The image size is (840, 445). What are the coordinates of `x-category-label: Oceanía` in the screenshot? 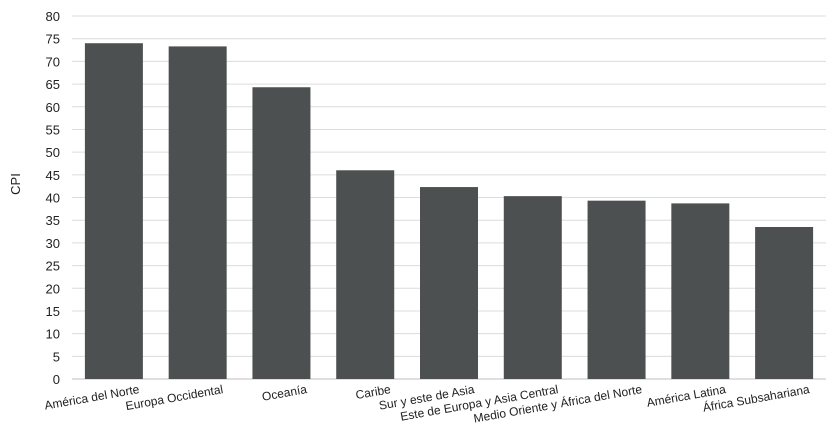 It's located at (284, 393).